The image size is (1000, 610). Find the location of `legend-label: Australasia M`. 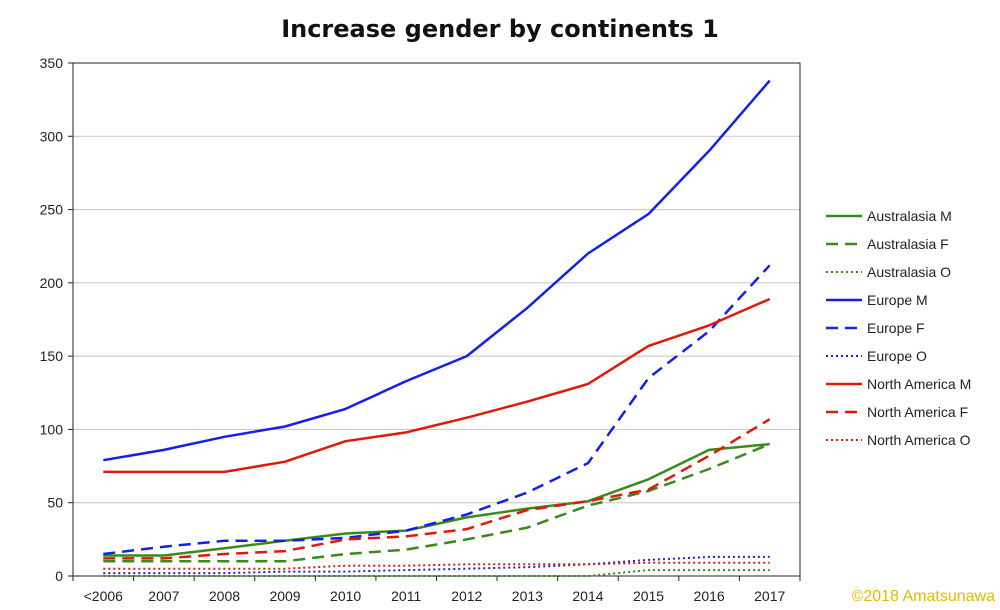

legend-label: Australasia M is located at coordinates (909, 216).